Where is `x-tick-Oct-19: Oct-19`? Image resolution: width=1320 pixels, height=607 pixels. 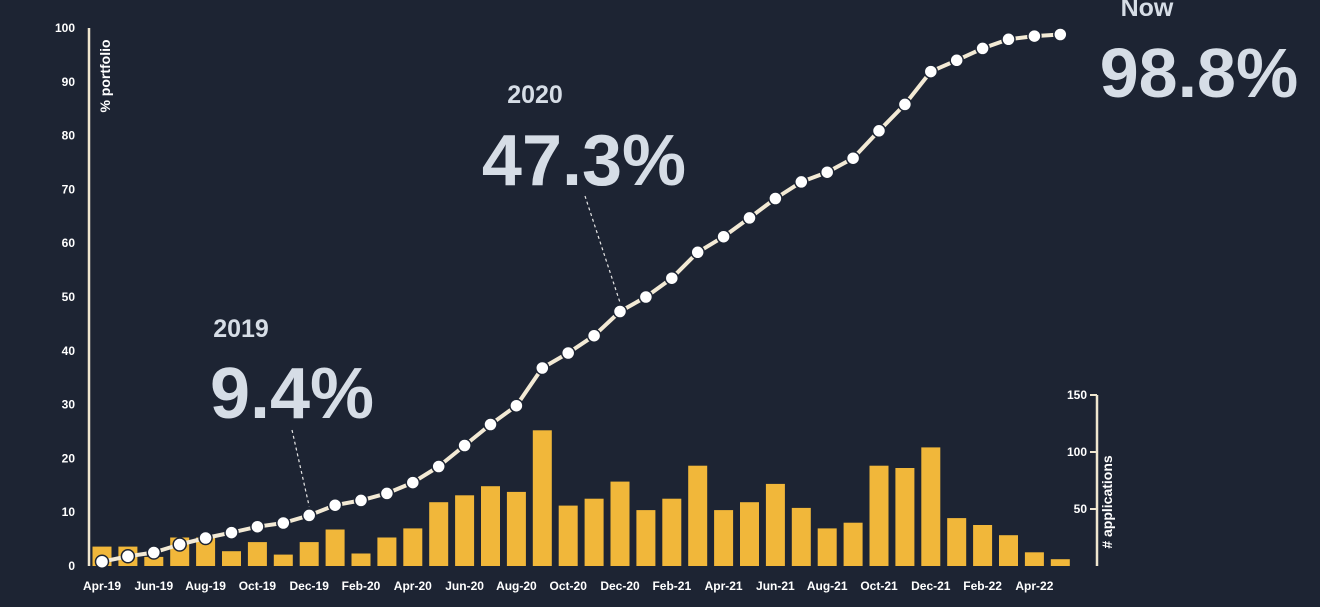
x-tick-Oct-19: Oct-19 is located at coordinates (258, 586).